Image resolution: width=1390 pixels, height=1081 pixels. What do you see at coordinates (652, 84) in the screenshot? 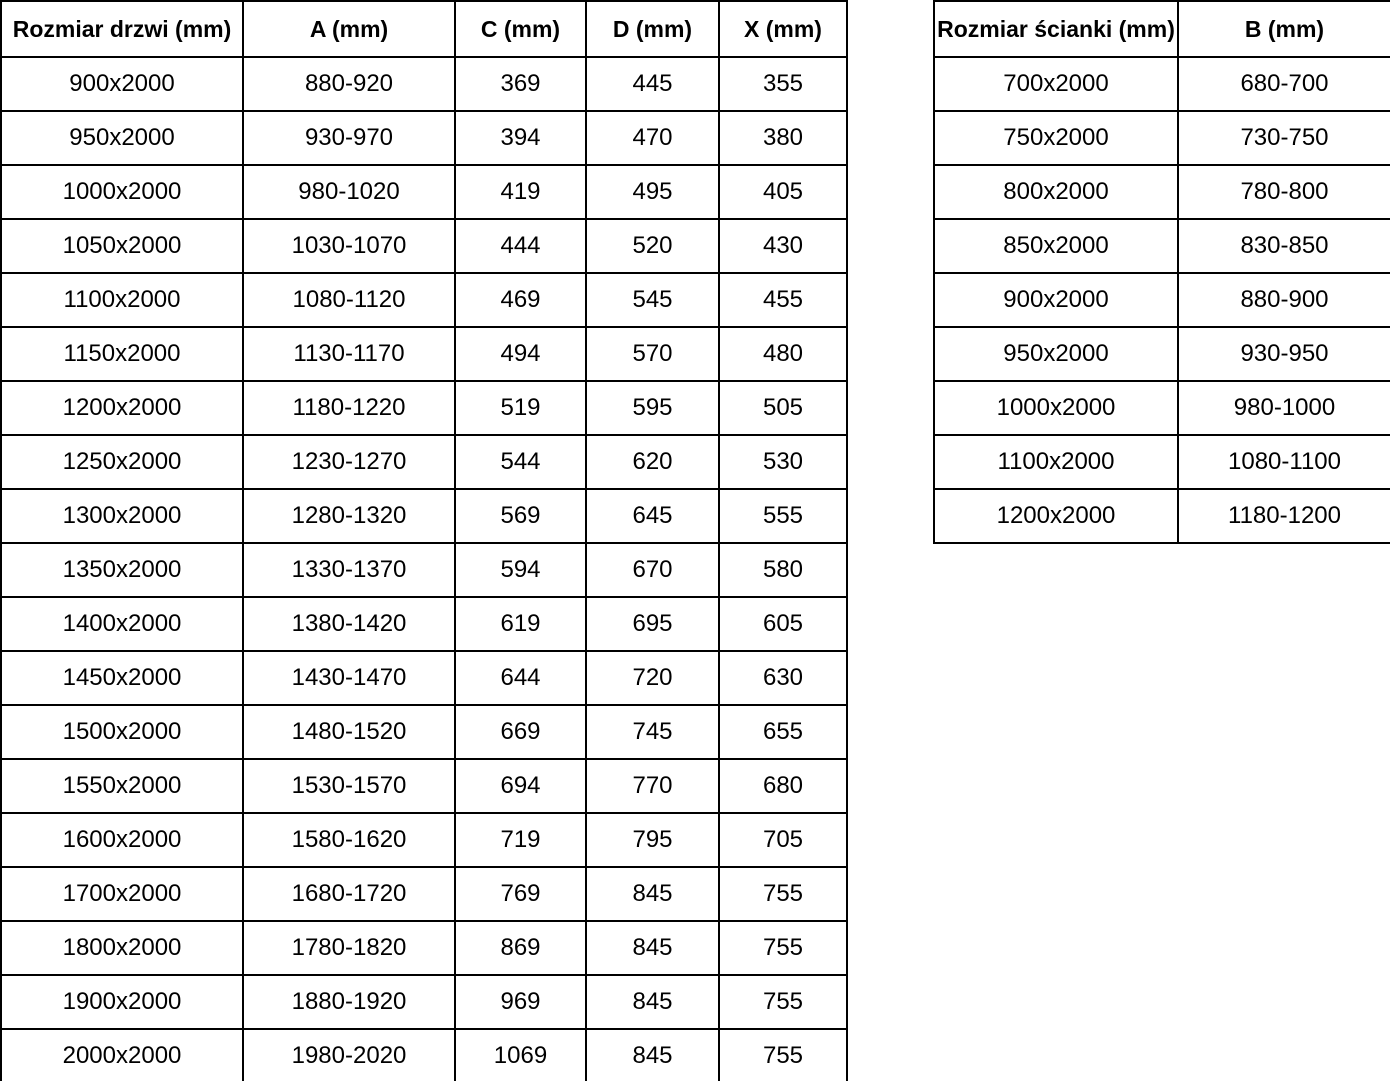
I see `table-cell: 445` at bounding box center [652, 84].